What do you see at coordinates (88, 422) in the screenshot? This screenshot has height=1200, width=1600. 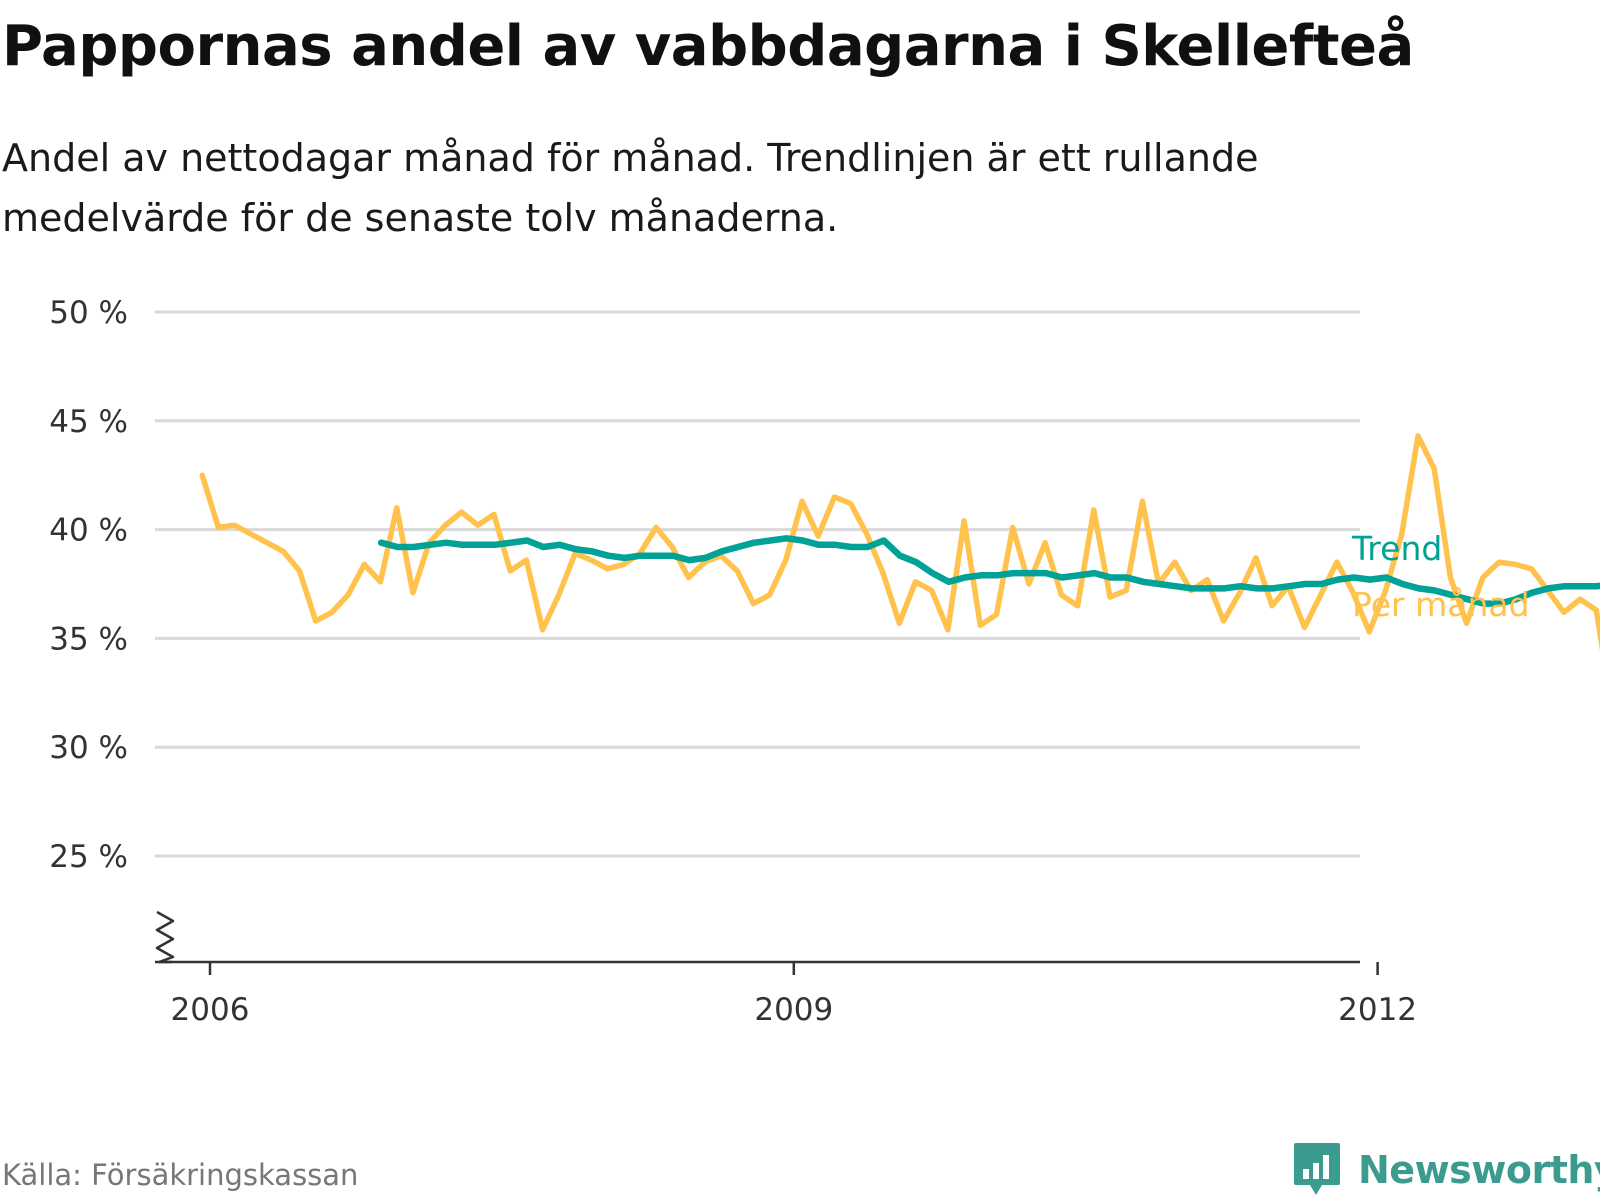 I see `y-tick-label: 45 %` at bounding box center [88, 422].